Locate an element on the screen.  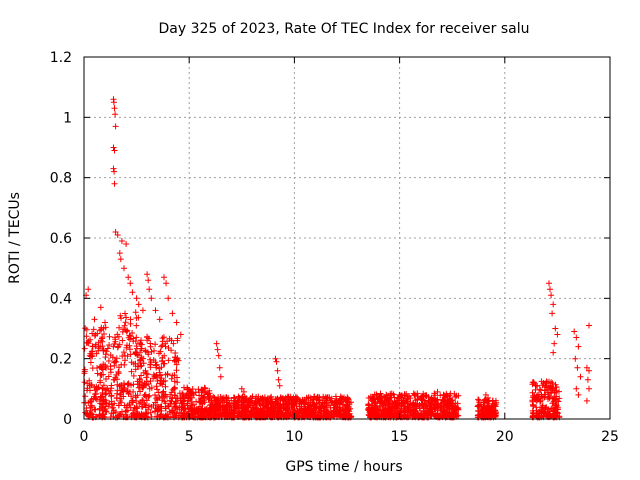
y-tick-label: 1 is located at coordinates (67, 118).